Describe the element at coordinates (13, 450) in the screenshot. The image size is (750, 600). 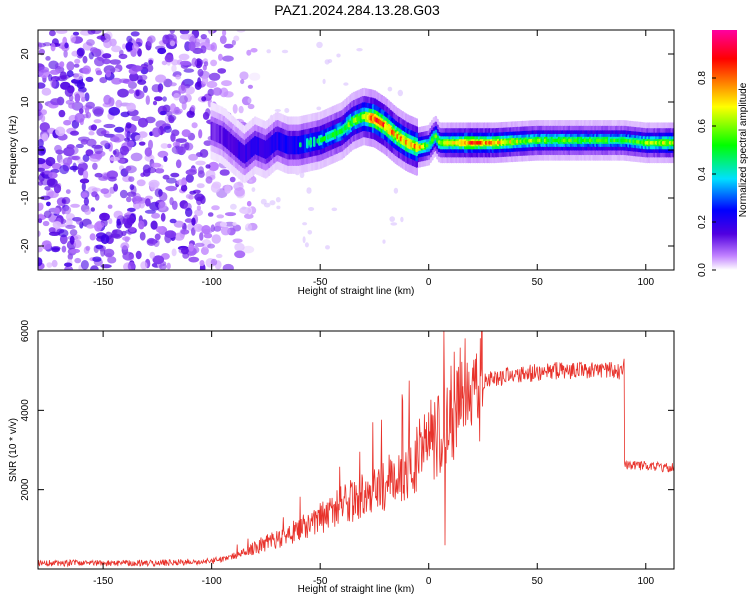
I see `snr-y-axis-label: SNR (10 * v/v)` at that location.